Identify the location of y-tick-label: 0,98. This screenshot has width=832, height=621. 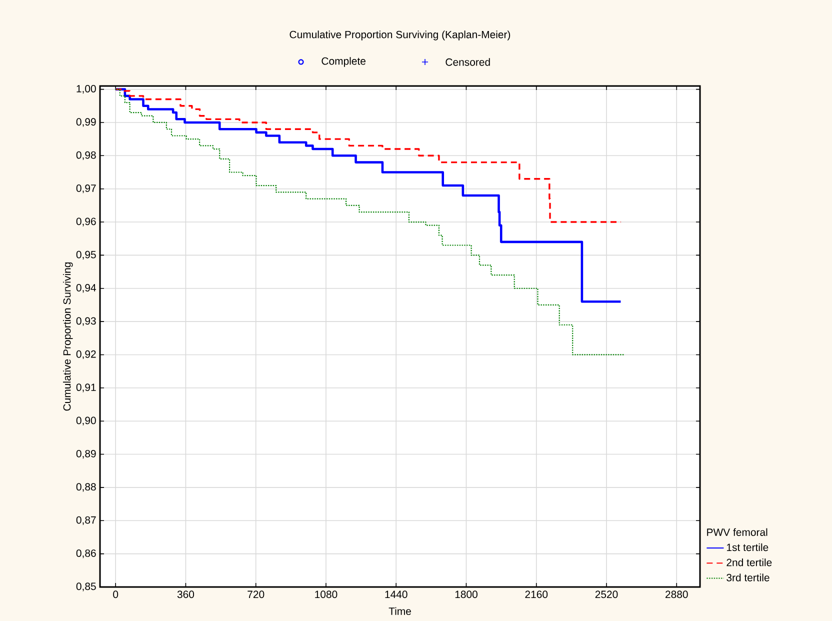
(86, 155).